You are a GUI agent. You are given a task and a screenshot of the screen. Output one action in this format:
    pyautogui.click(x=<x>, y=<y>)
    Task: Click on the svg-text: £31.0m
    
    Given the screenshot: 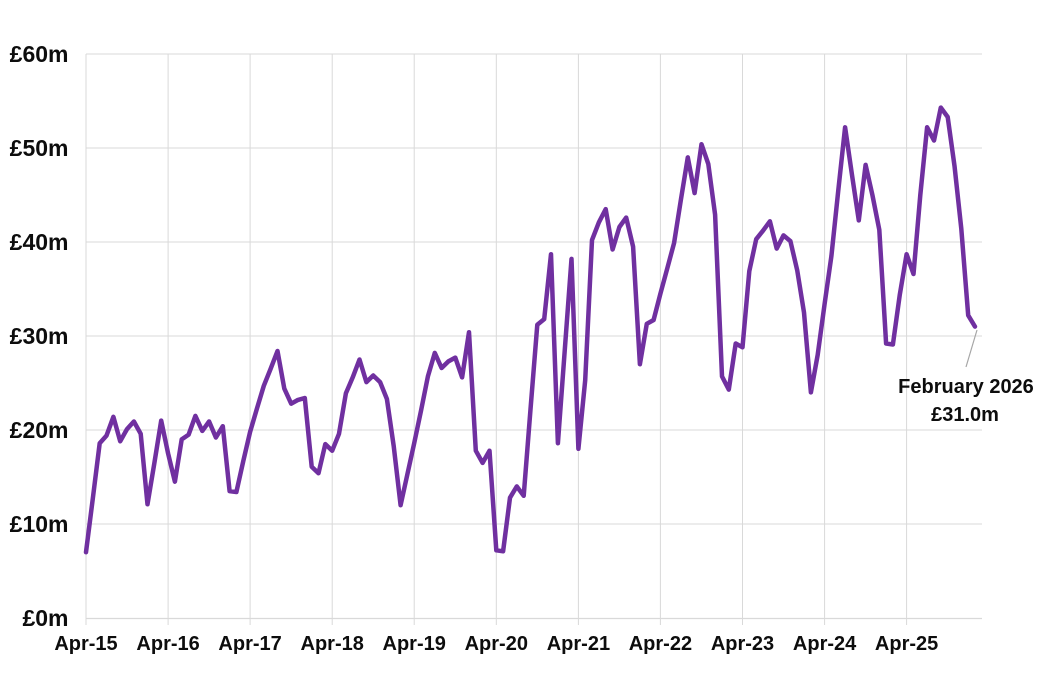 What is the action you would take?
    pyautogui.click(x=965, y=415)
    